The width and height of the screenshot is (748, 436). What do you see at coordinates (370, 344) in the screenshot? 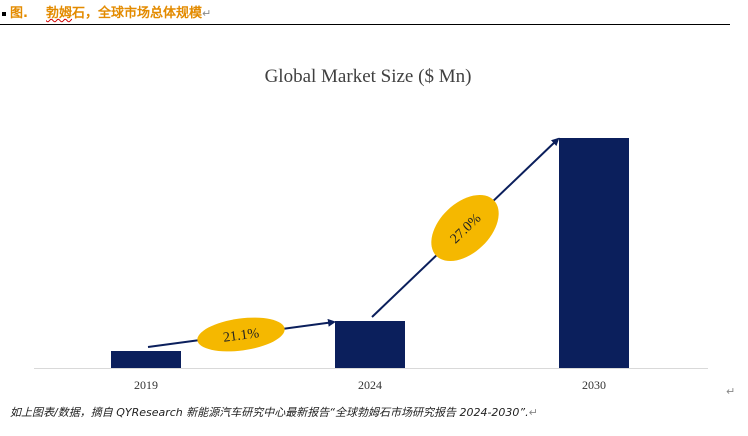
I see `bar-2024` at bounding box center [370, 344].